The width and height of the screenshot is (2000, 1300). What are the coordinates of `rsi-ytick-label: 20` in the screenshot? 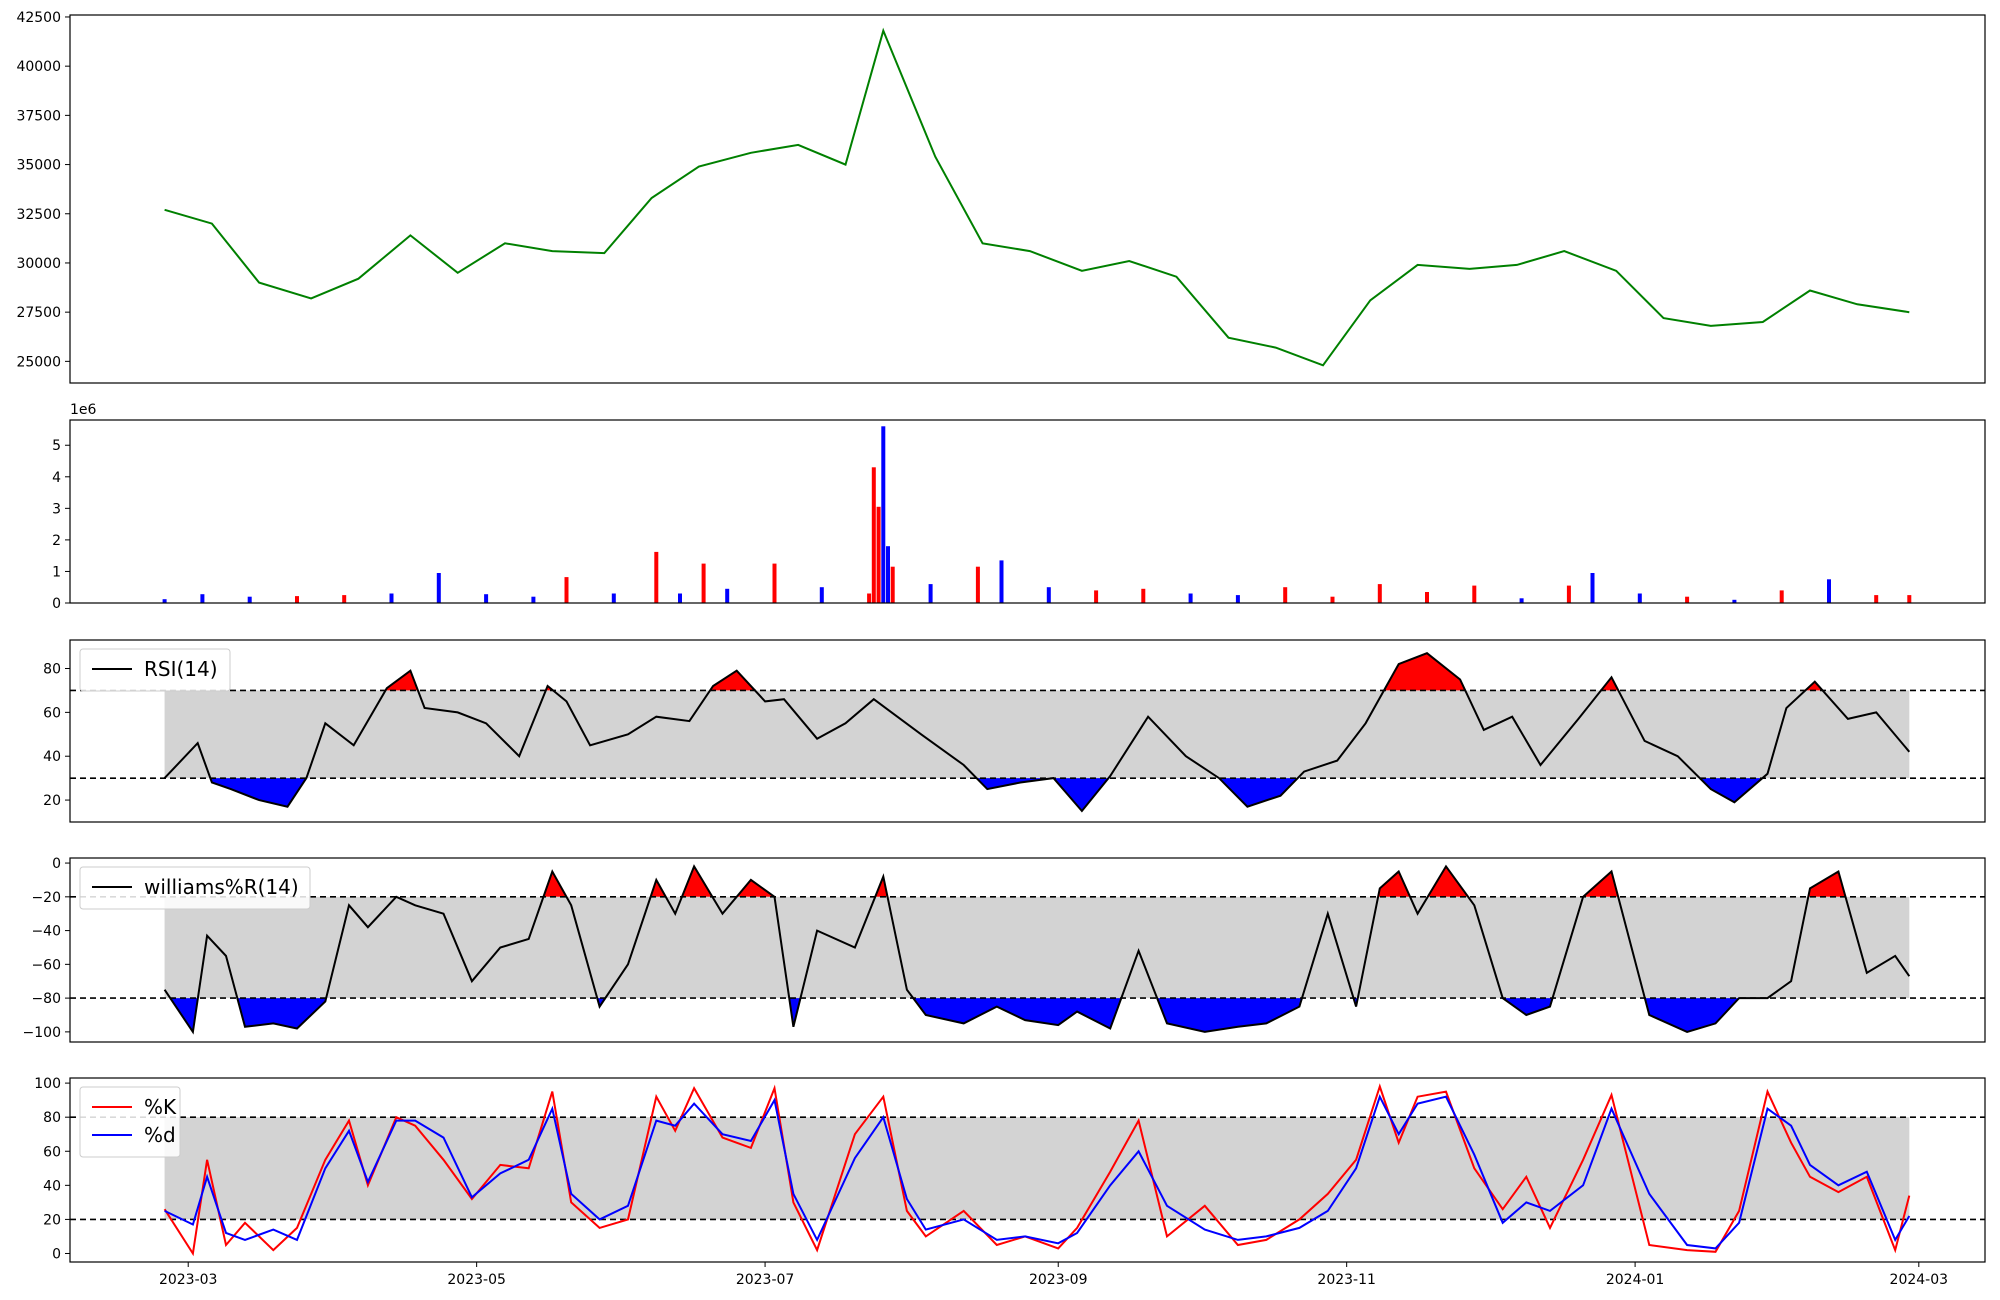 It's located at (52, 801).